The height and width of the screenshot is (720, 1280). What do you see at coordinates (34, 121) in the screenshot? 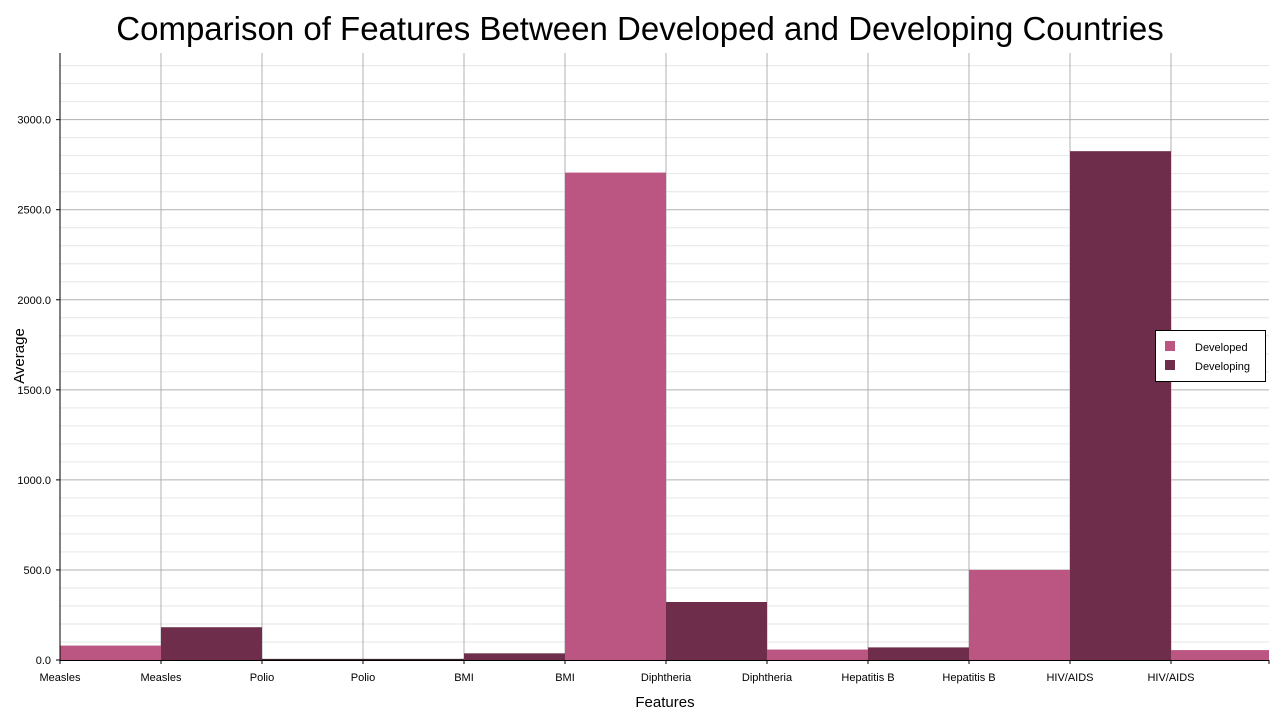
I see `y-tick-label: 3000.0` at bounding box center [34, 121].